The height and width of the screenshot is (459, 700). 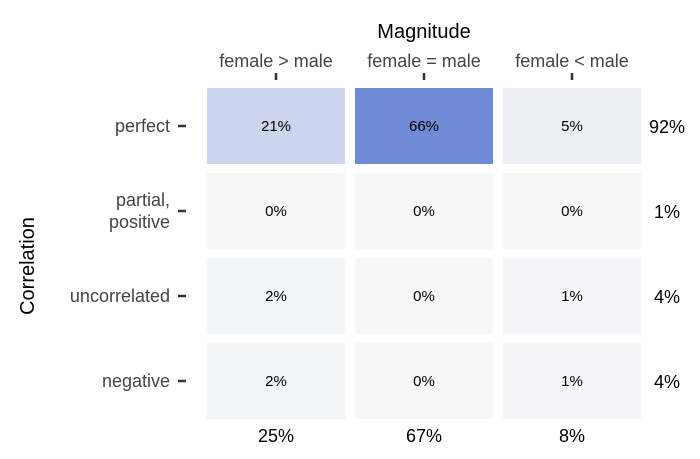 I want to click on cell-value-label: 21%, so click(x=276, y=126).